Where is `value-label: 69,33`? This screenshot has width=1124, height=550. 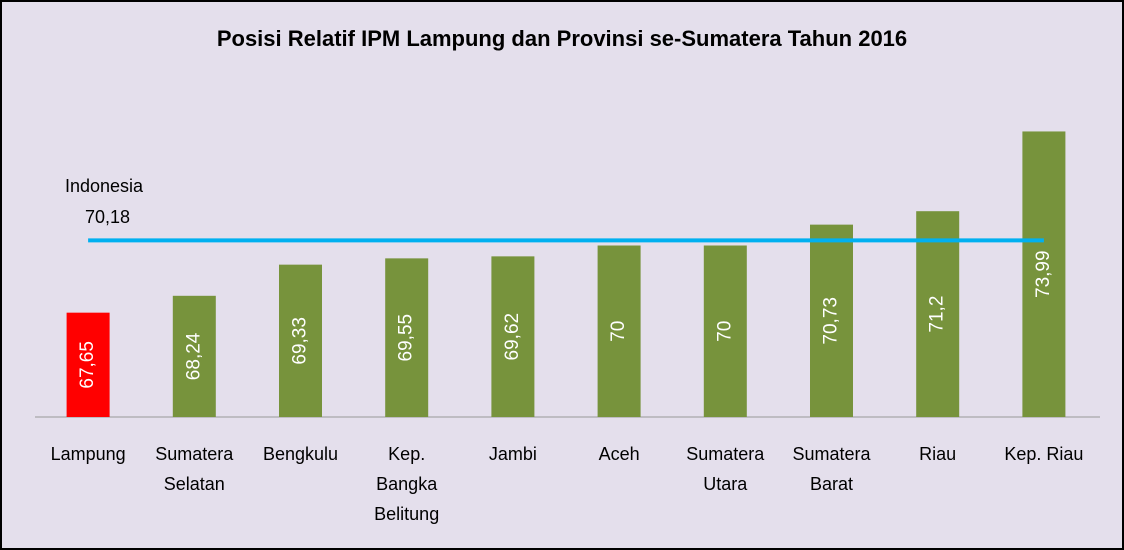
value-label: 69,33 is located at coordinates (300, 341).